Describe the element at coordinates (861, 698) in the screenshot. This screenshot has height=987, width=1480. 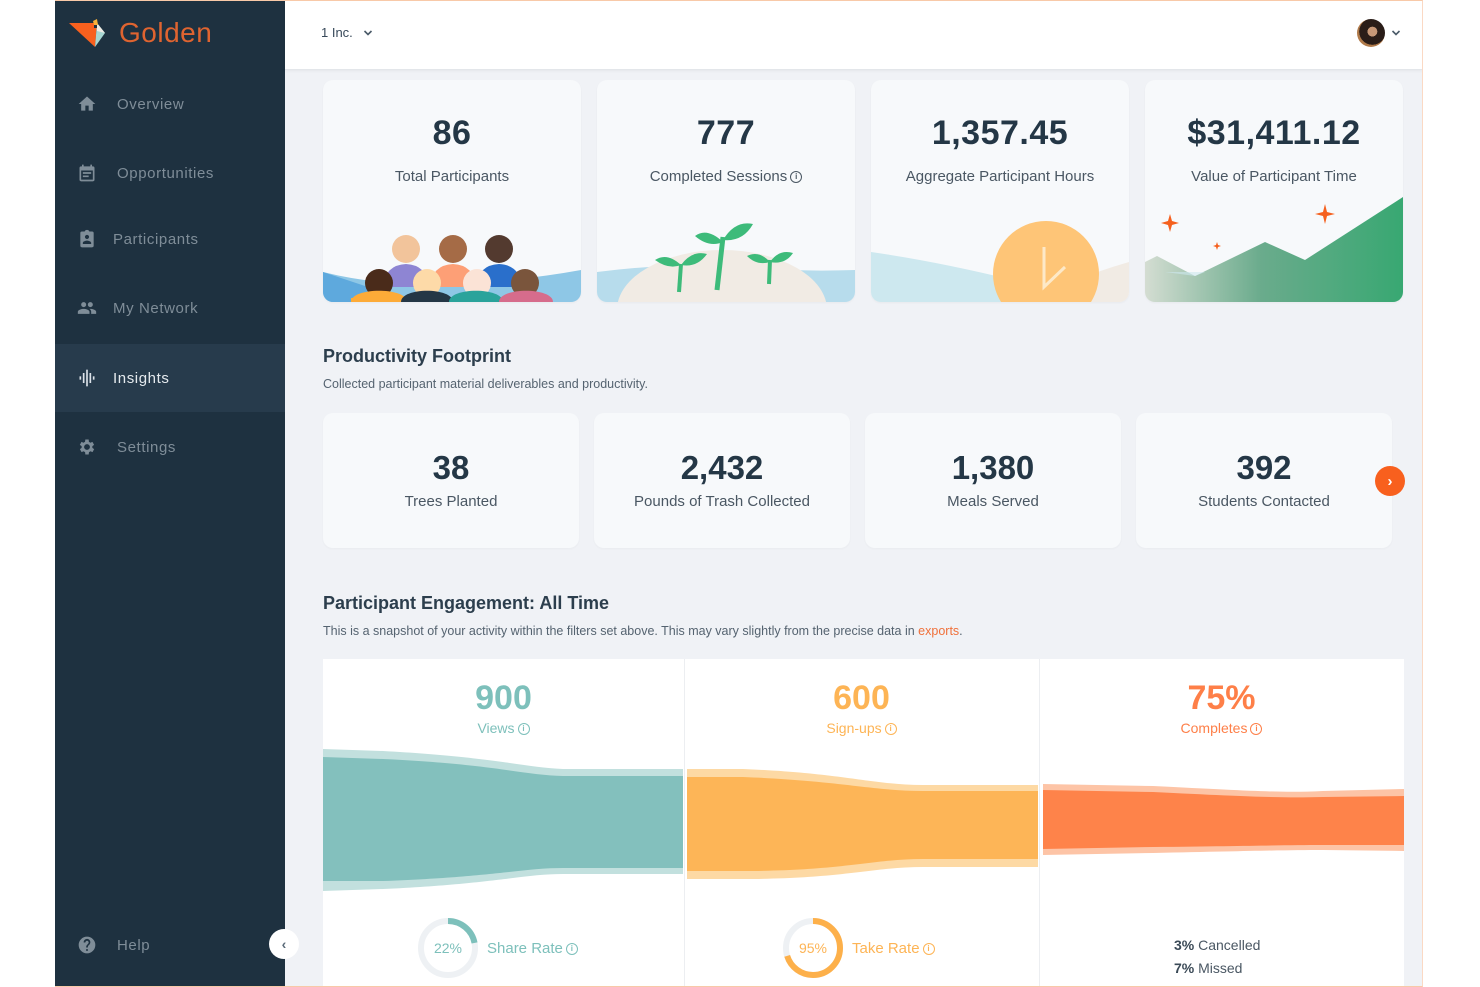
I see `stage-value: 600` at that location.